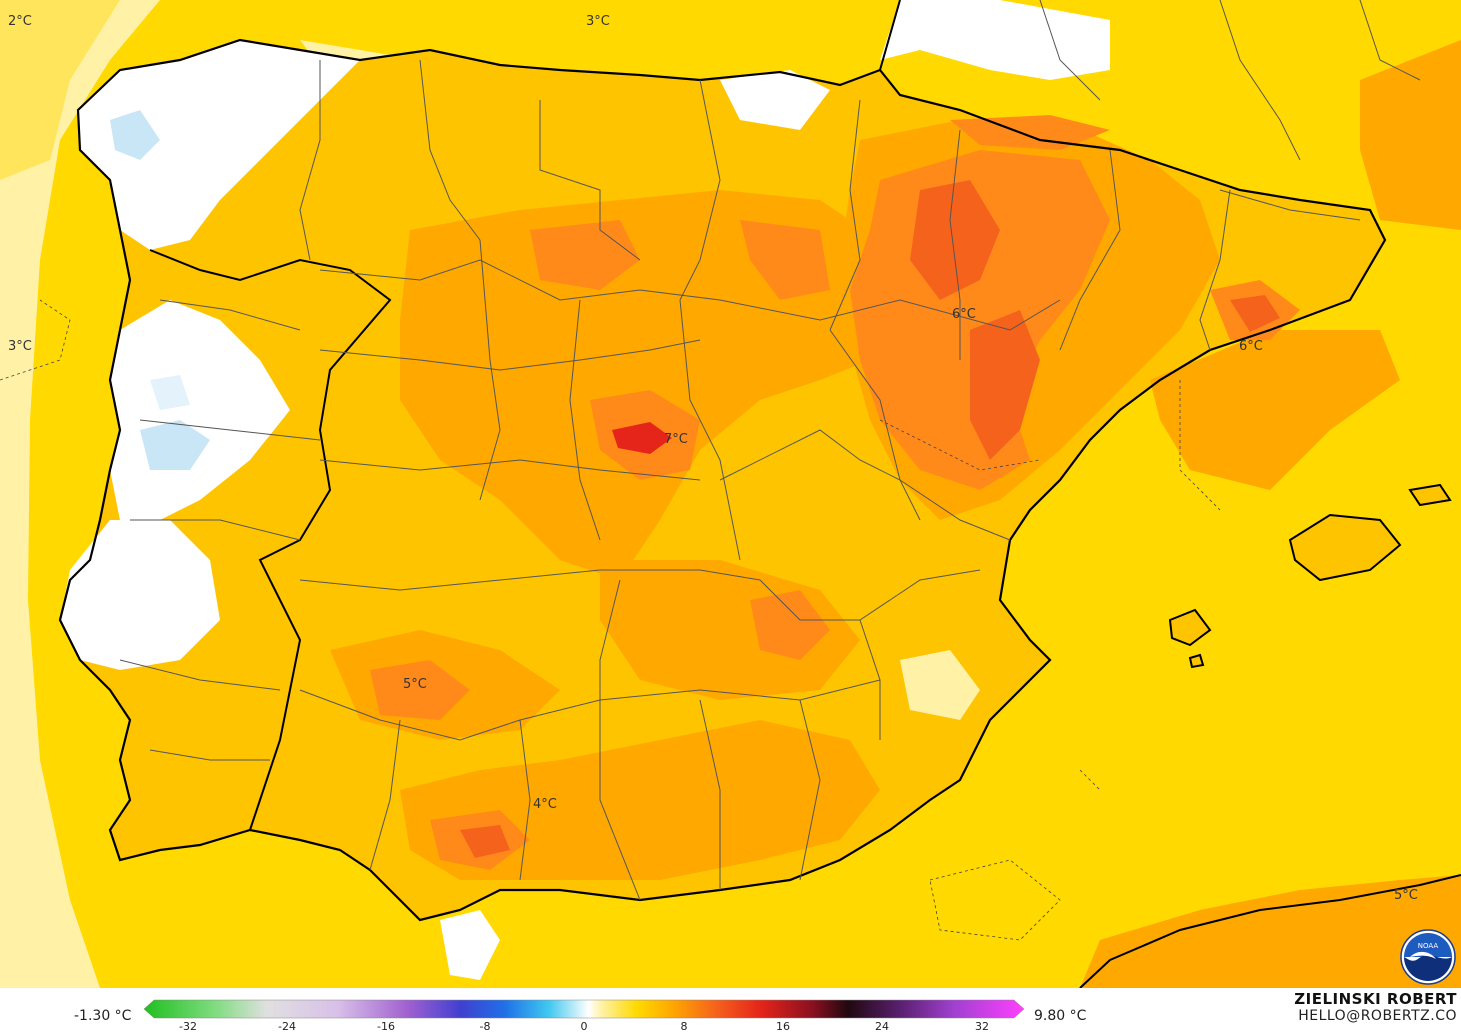  What do you see at coordinates (270, 540) in the screenshot?
I see `portugal-border` at bounding box center [270, 540].